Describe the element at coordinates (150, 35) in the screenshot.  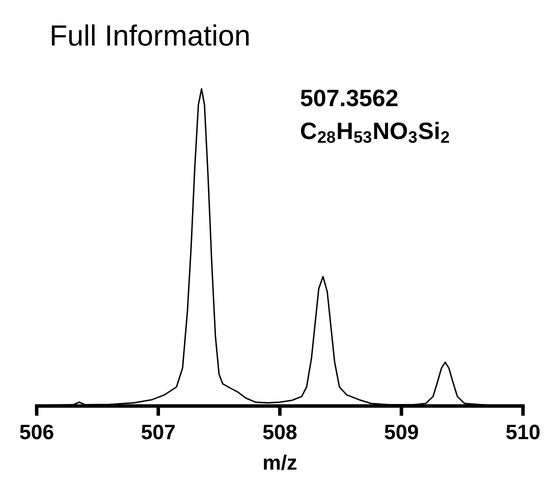
I see `chart-title: Full Information` at that location.